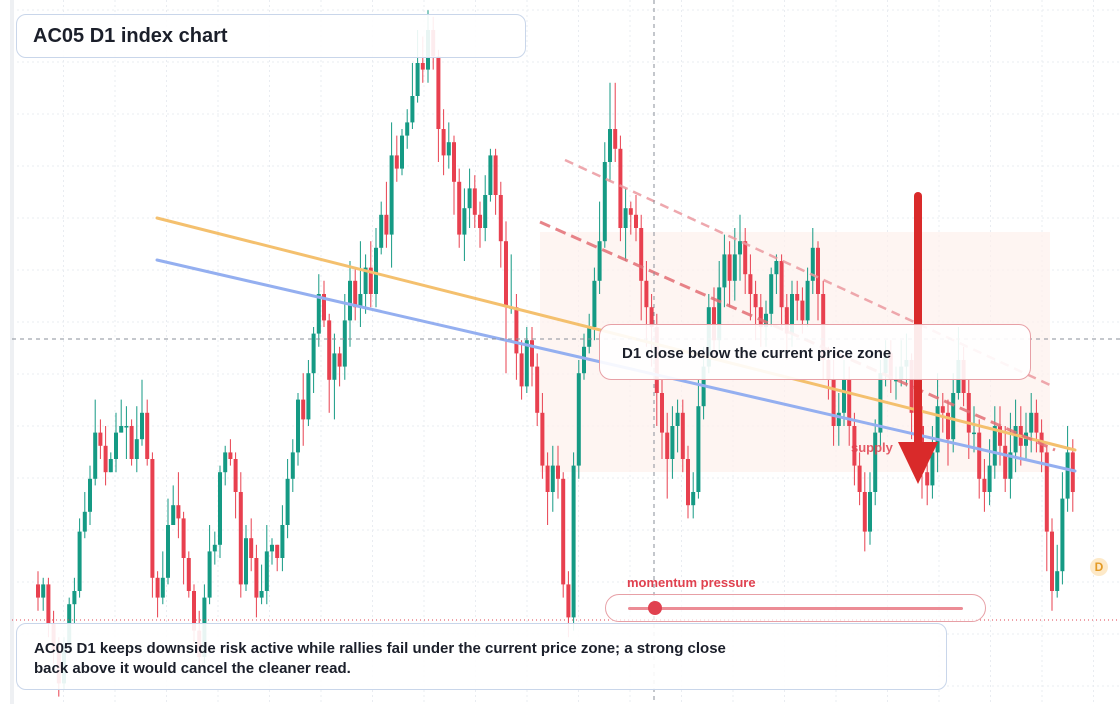  What do you see at coordinates (1099, 567) in the screenshot?
I see `timeframe-badge: D` at bounding box center [1099, 567].